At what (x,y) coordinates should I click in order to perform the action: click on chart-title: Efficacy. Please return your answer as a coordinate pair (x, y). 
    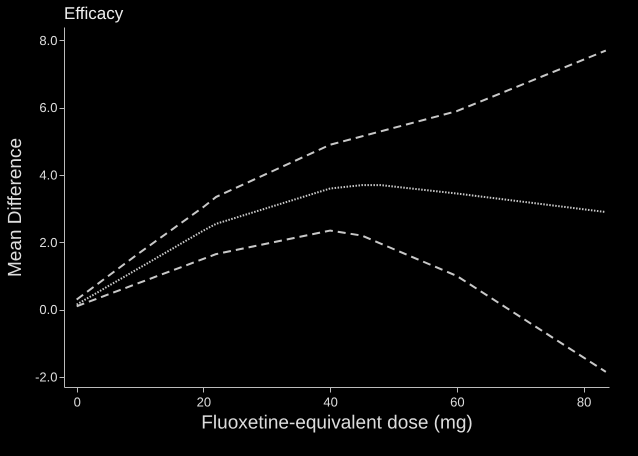
    Looking at the image, I should click on (94, 13).